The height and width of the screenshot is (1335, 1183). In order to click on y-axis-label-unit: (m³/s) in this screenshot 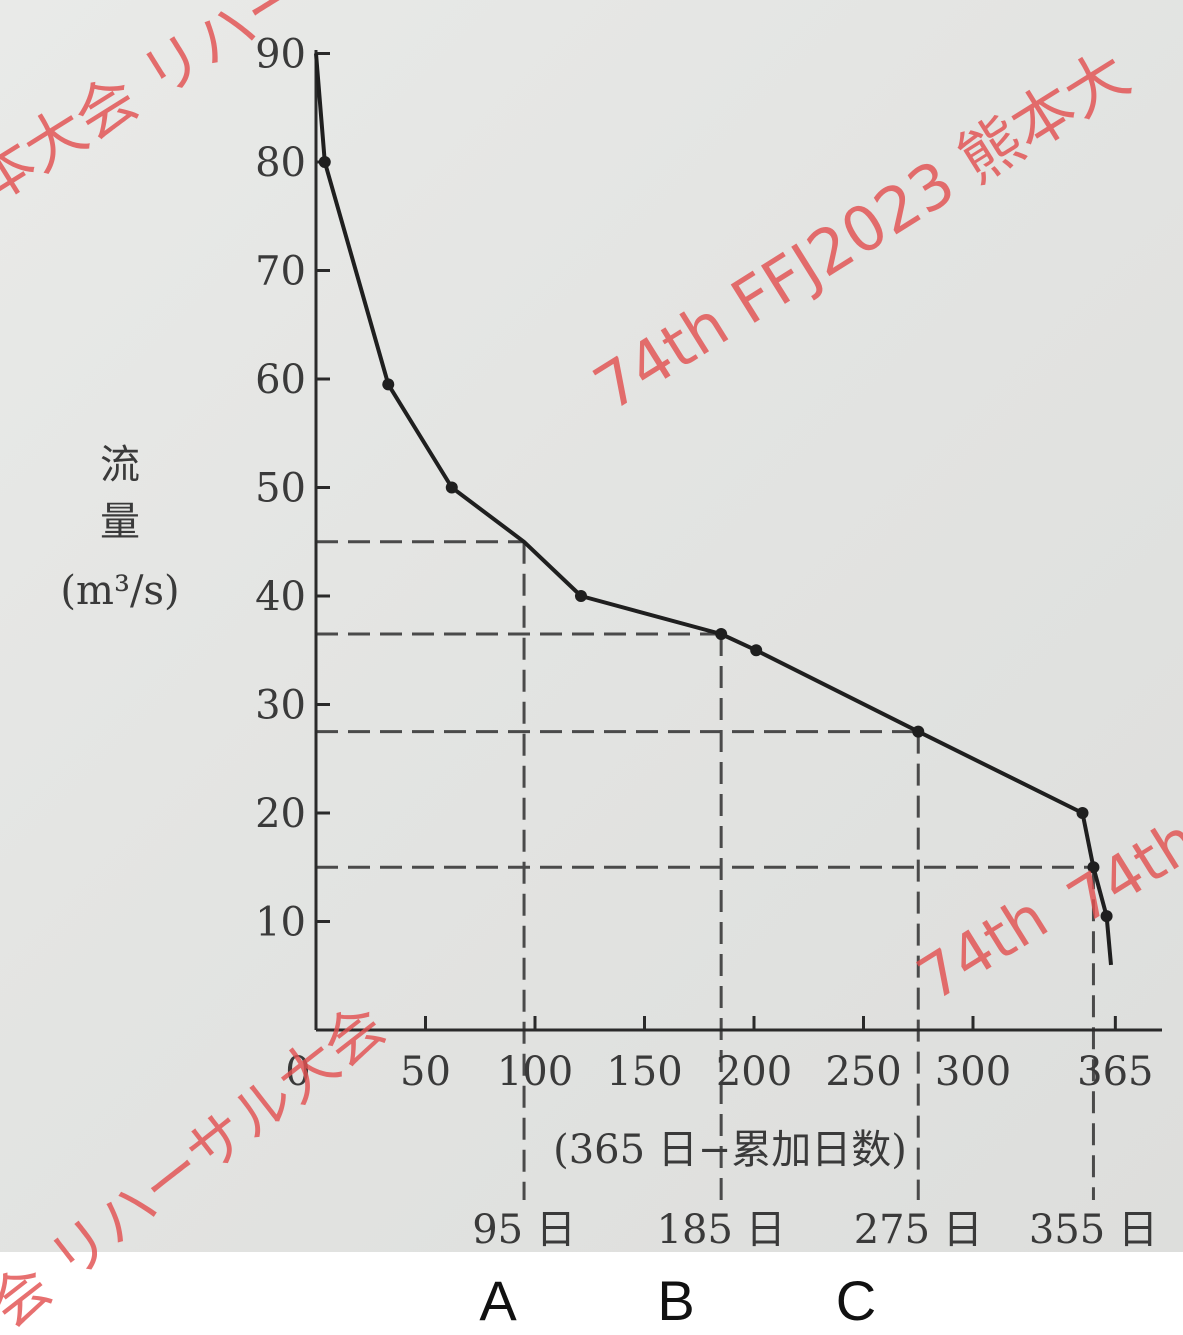, I will do `click(119, 591)`.